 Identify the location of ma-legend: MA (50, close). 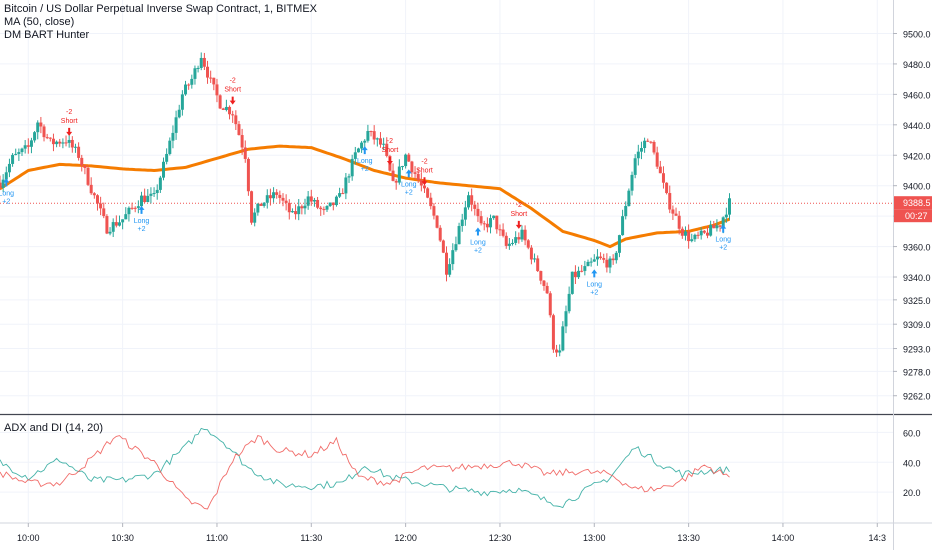
(39, 22).